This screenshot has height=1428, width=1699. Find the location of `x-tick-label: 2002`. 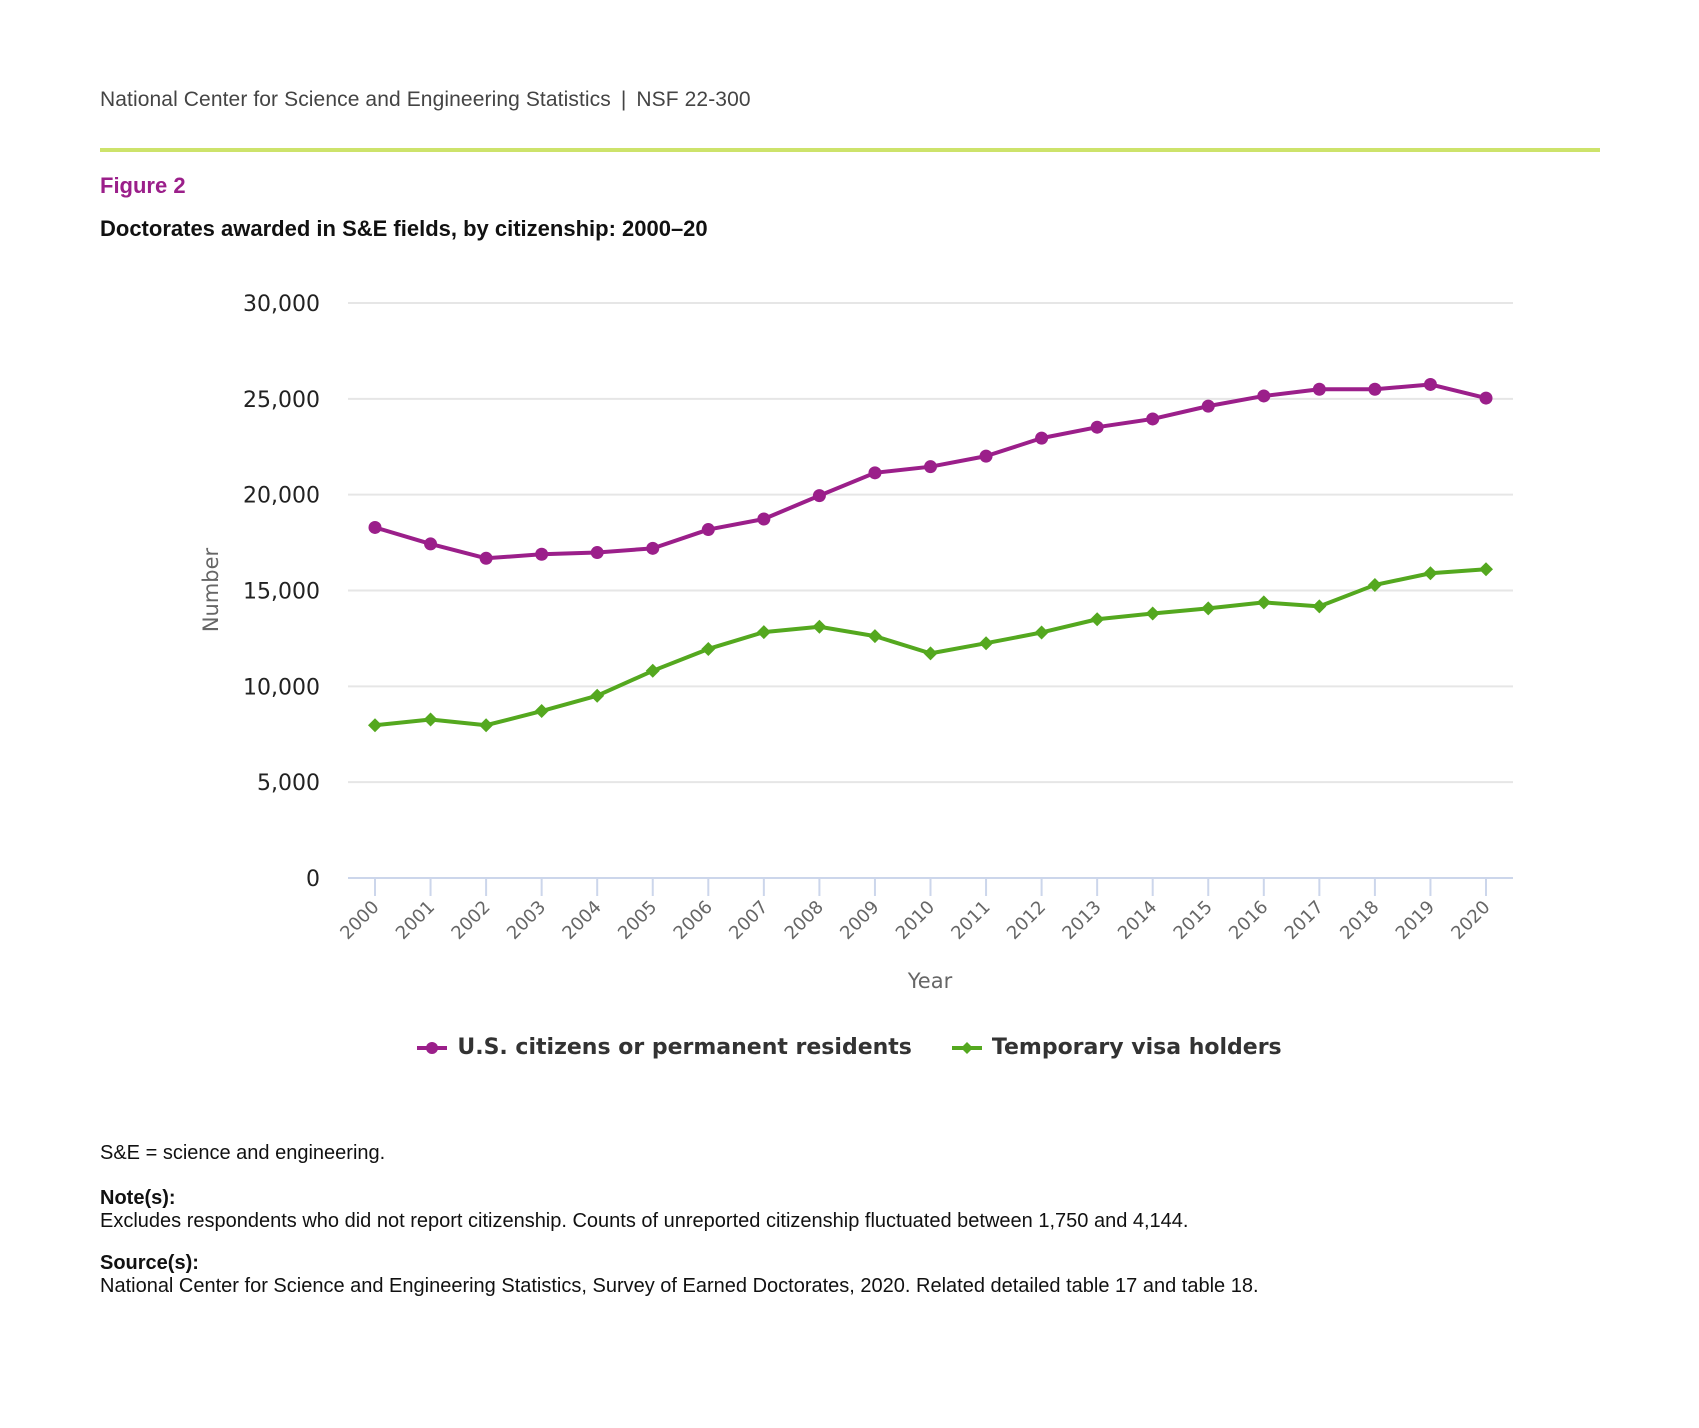

x-tick-label: 2002 is located at coordinates (470, 920).